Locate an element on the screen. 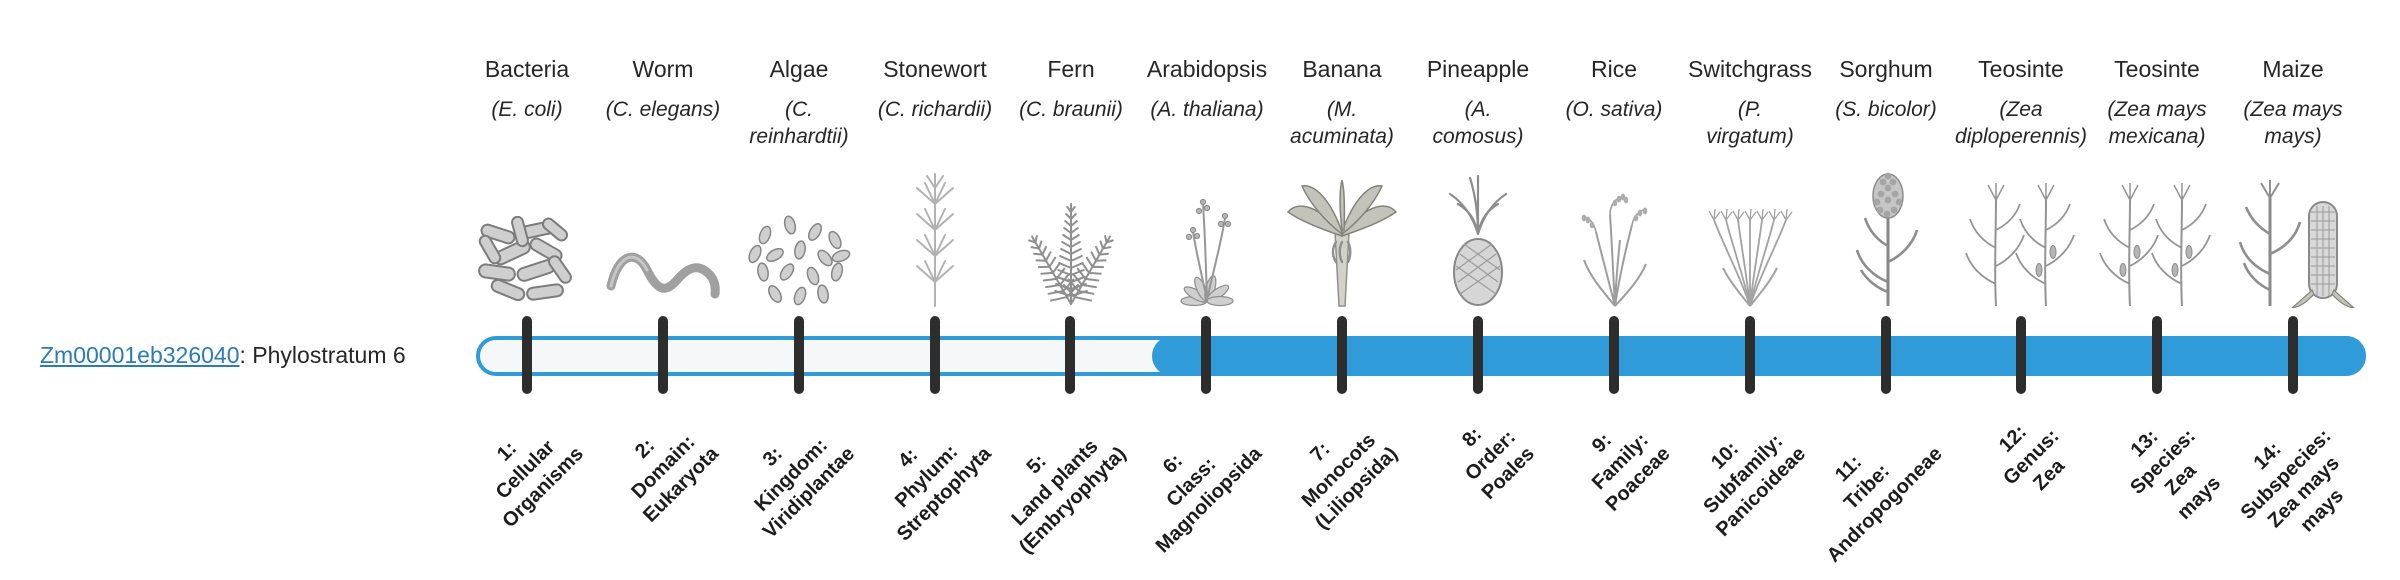 This screenshot has width=2400, height=580. bacteria-icon is located at coordinates (527, 238).